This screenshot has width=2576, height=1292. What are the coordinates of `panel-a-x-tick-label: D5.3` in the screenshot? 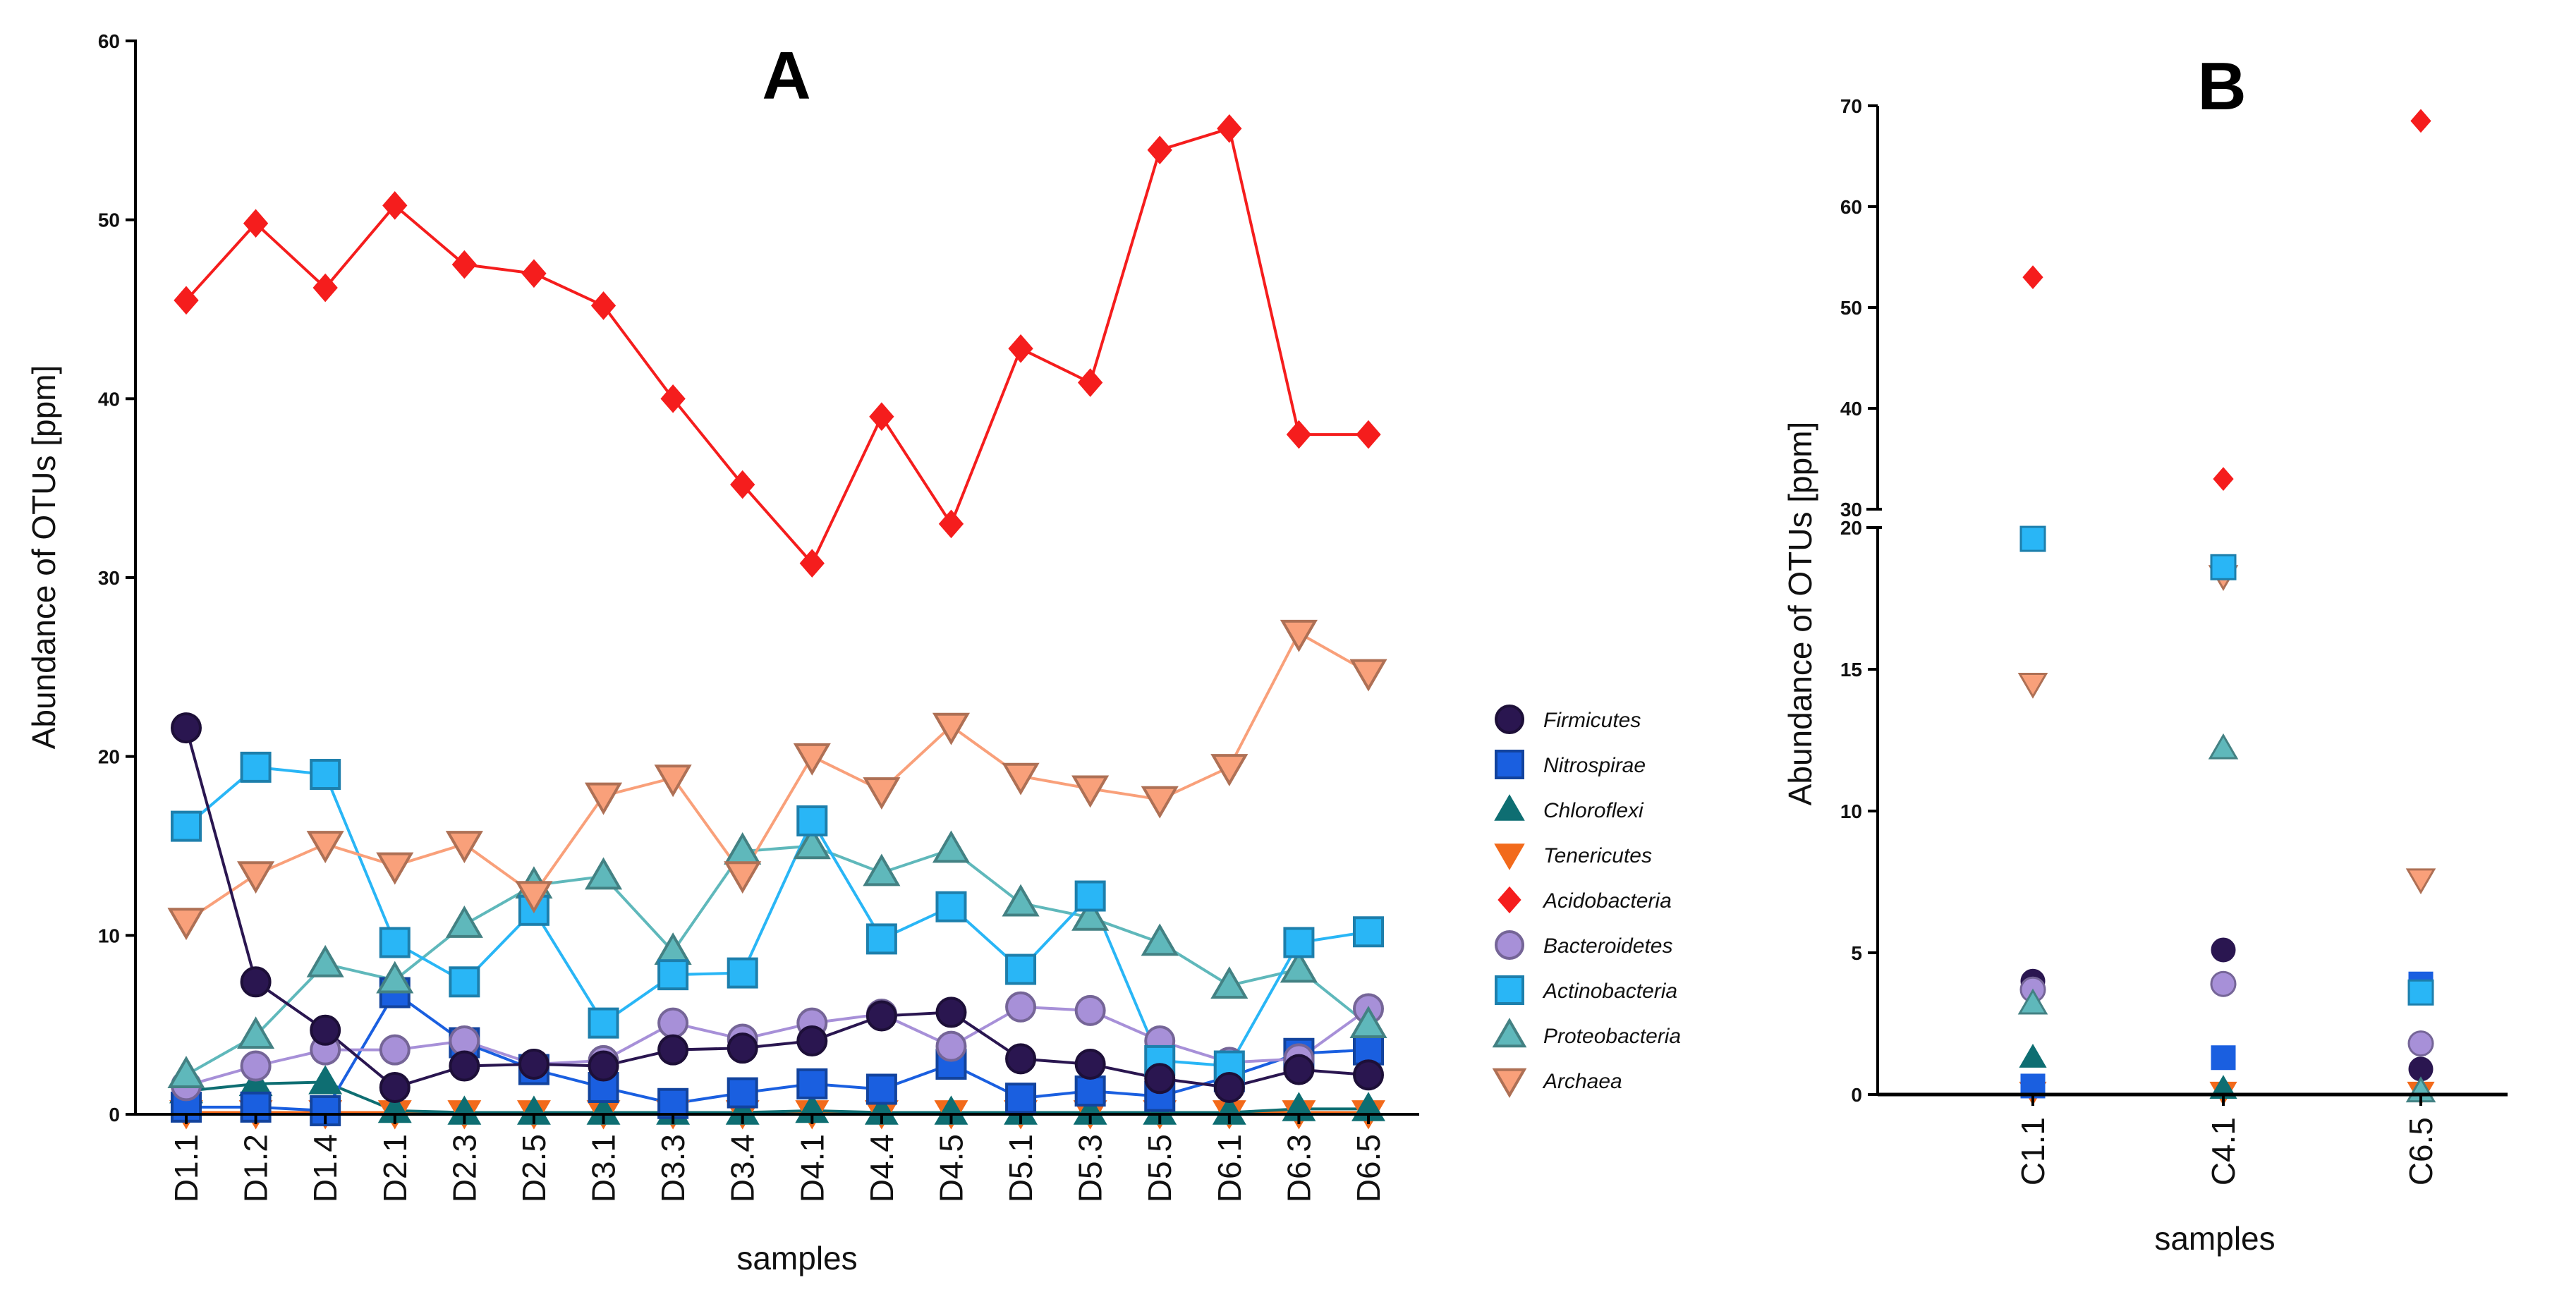 It's located at (1090, 1168).